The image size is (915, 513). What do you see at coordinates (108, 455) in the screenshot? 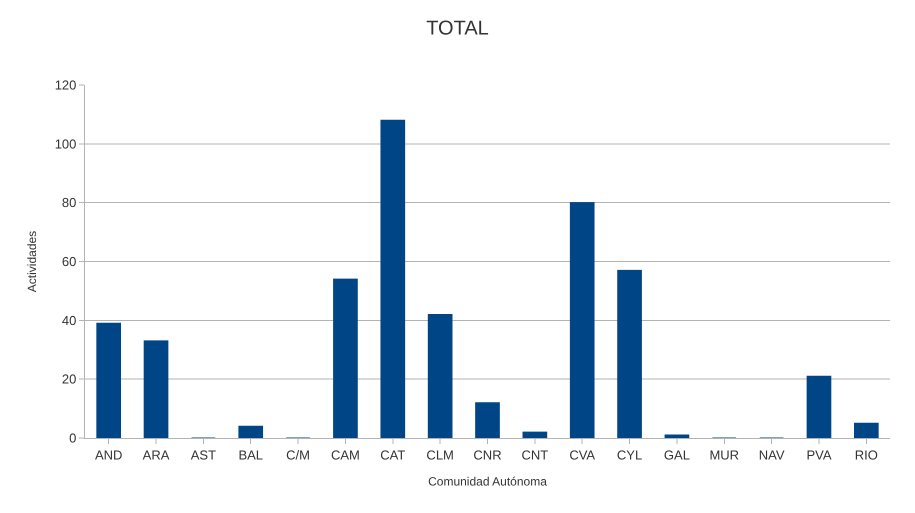
I see `x-tick-label: AND` at bounding box center [108, 455].